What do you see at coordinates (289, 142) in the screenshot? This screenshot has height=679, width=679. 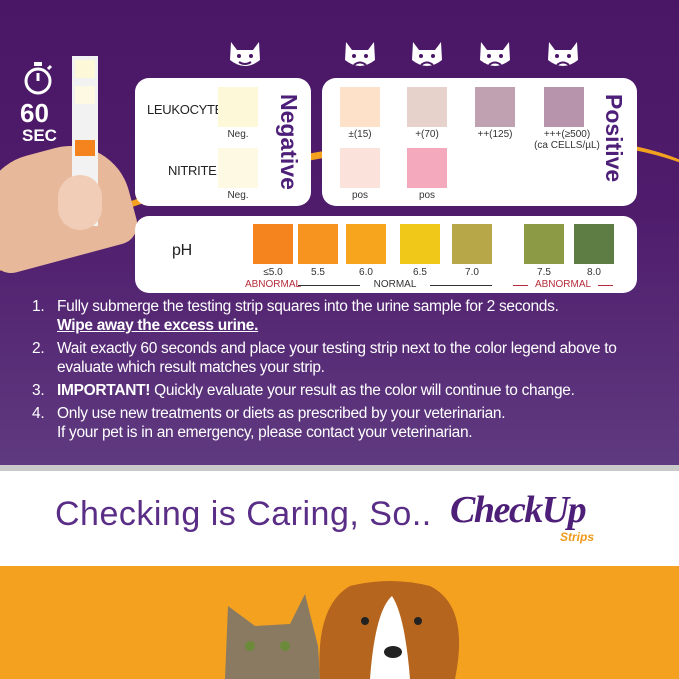 I see `negative-title: Negative` at bounding box center [289, 142].